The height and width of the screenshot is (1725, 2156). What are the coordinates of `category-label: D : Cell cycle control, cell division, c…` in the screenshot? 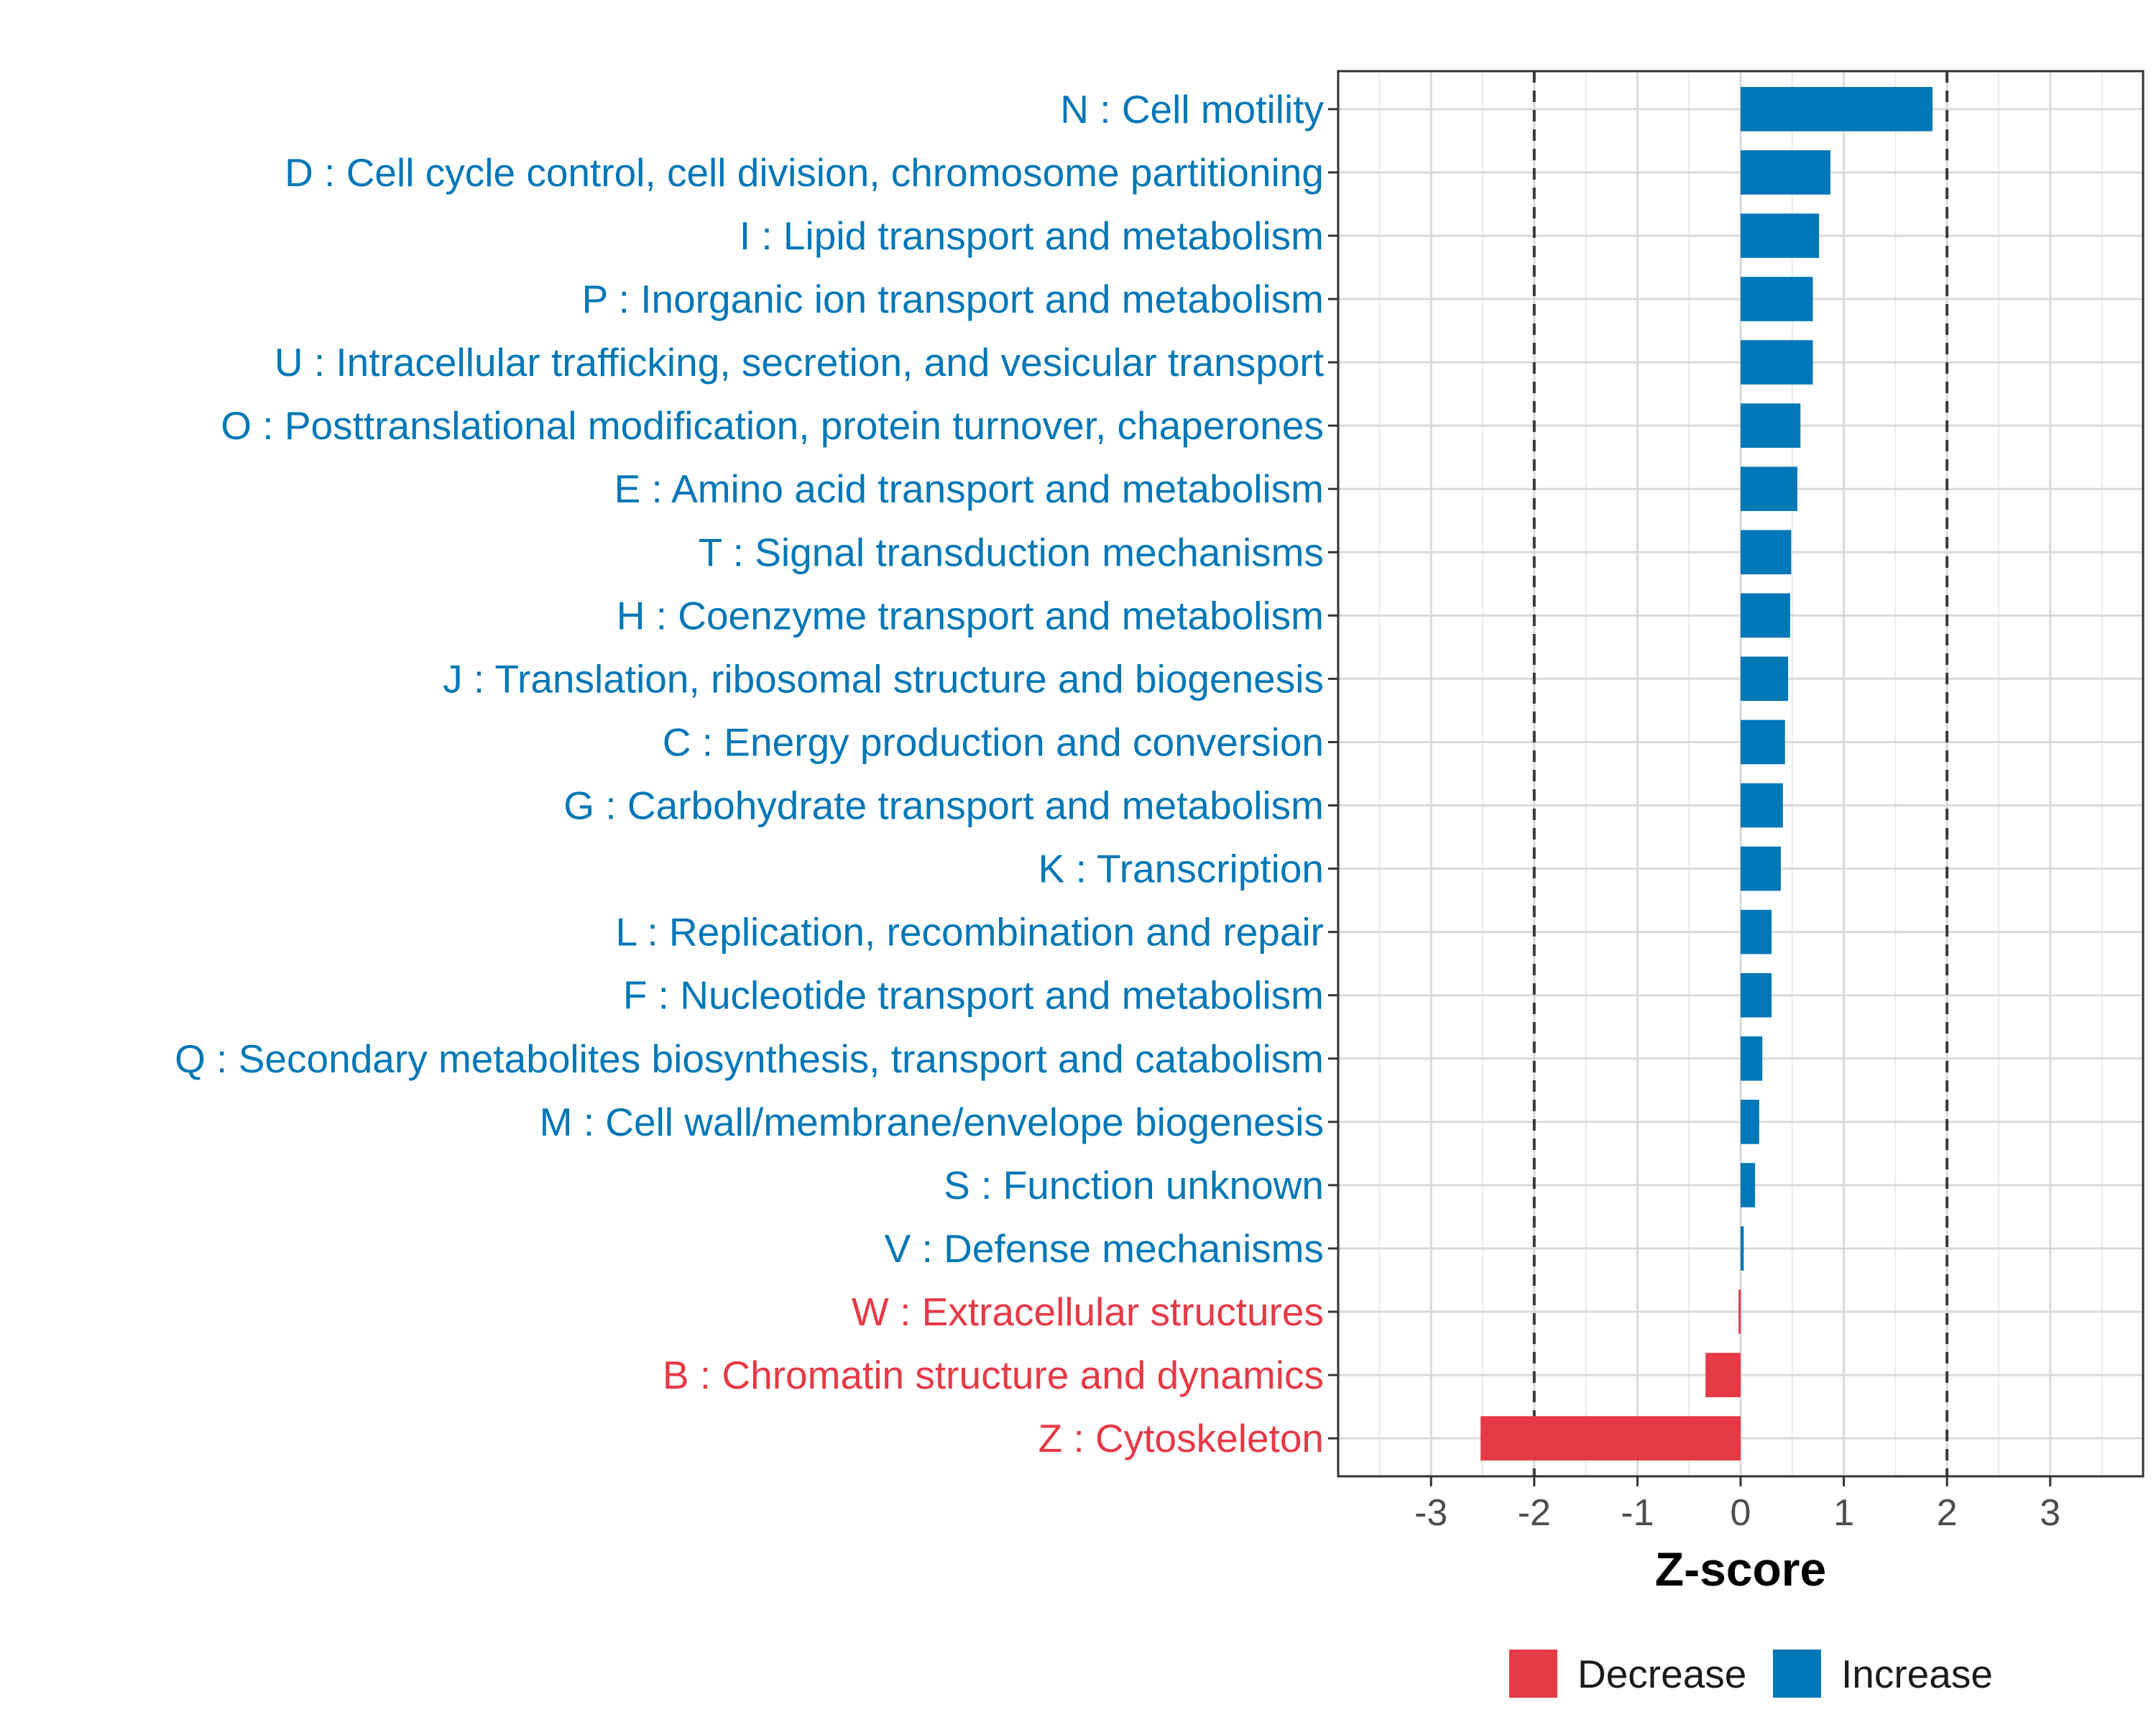 It's located at (804, 172).